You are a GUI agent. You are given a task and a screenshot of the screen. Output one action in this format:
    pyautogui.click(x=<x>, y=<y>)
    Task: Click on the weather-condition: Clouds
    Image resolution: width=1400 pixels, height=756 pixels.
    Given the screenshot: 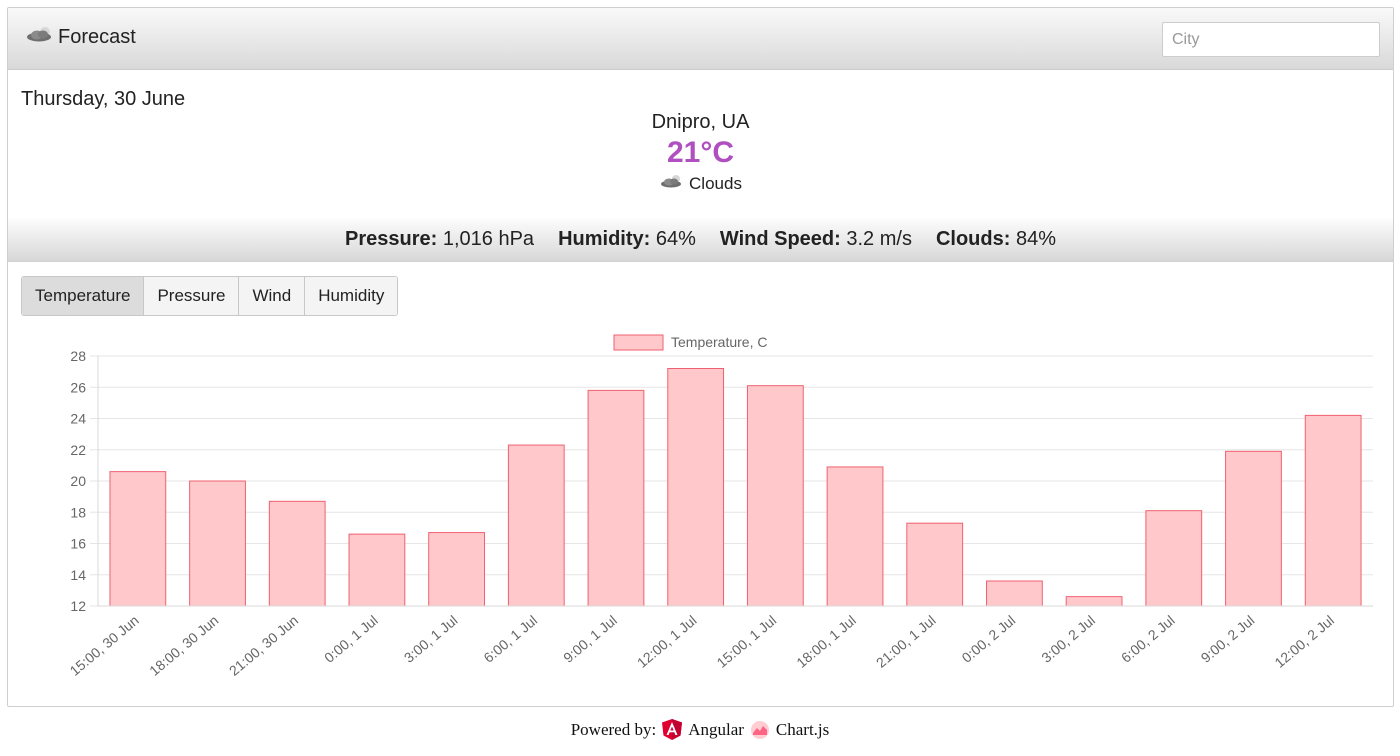 What is the action you would take?
    pyautogui.click(x=700, y=183)
    